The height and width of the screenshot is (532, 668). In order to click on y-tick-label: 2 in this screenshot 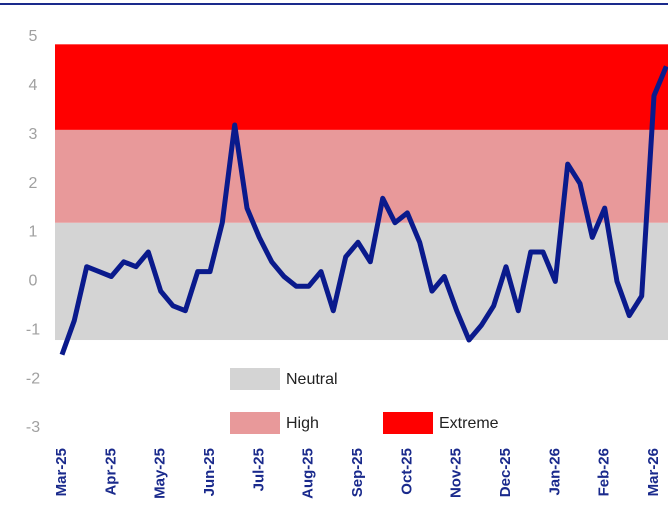, I will do `click(33, 183)`.